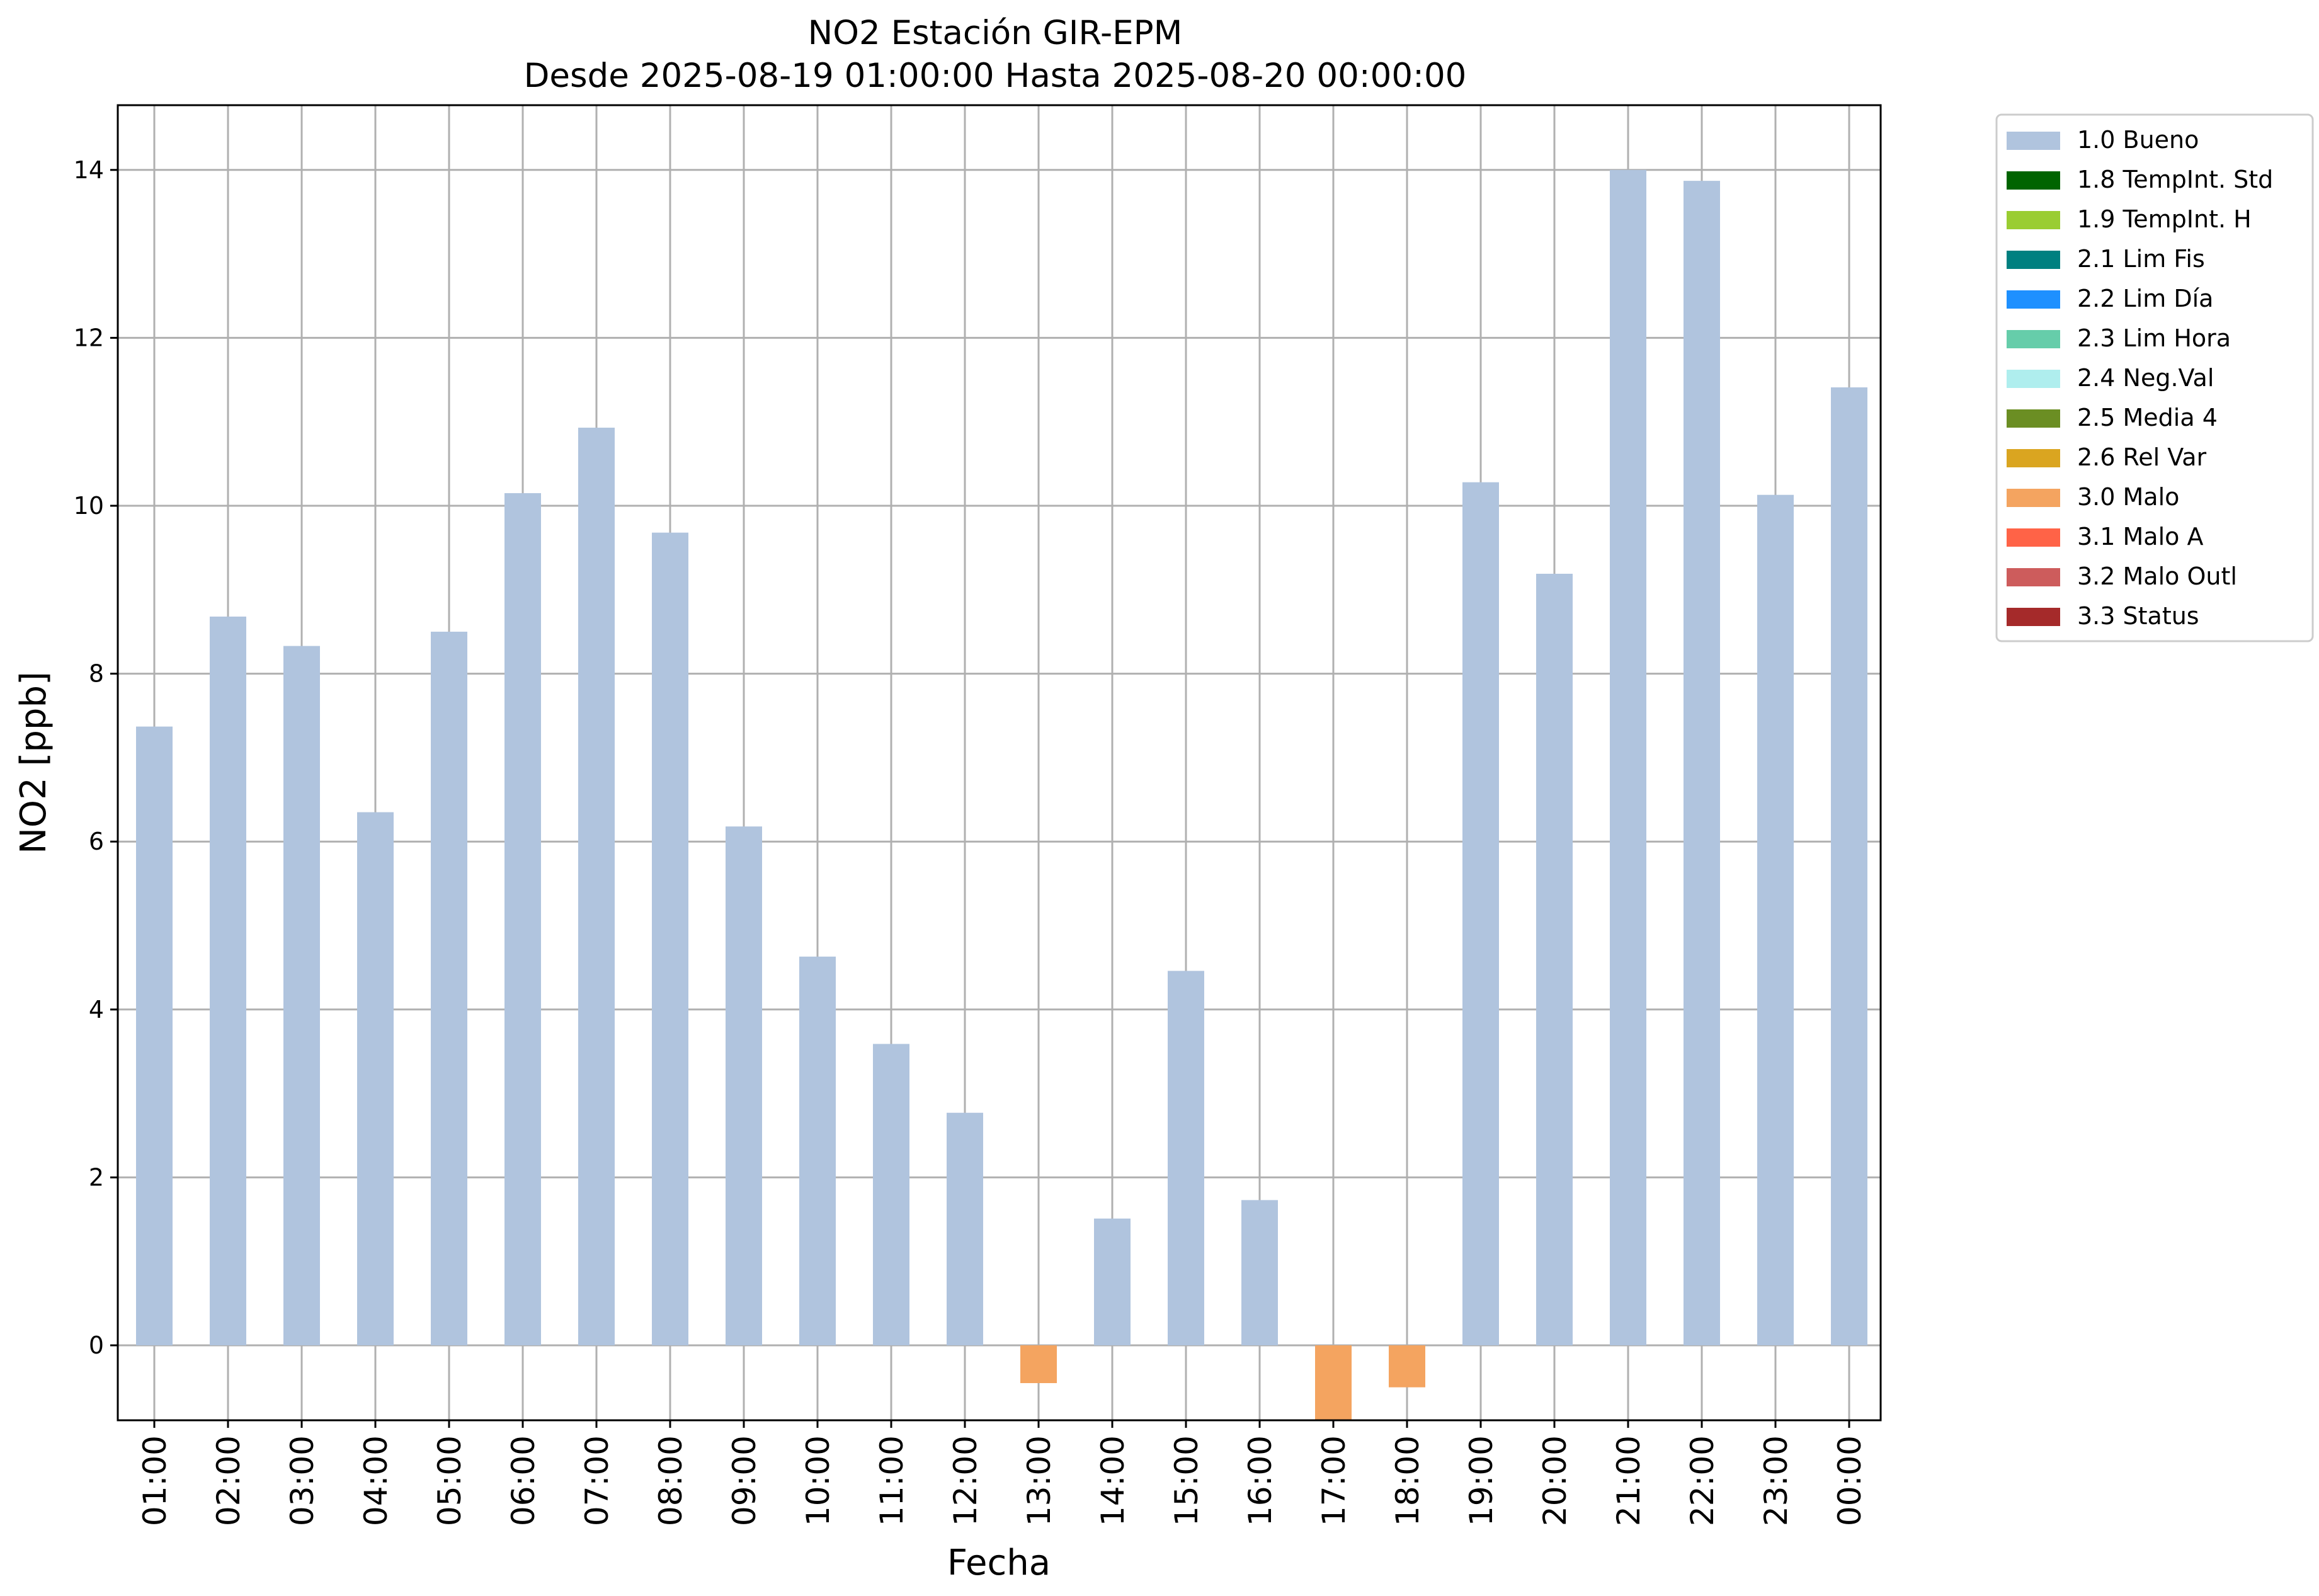 This screenshot has width=2319, height=1596. Describe the element at coordinates (2128, 497) in the screenshot. I see `legend-label: 3.0 Malo` at that location.